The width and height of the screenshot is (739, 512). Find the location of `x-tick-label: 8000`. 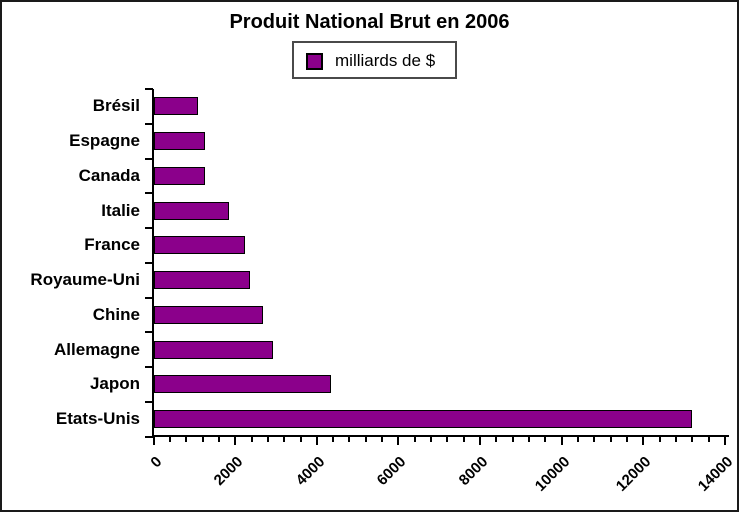

x-tick-label: 8000 is located at coordinates (473, 471).